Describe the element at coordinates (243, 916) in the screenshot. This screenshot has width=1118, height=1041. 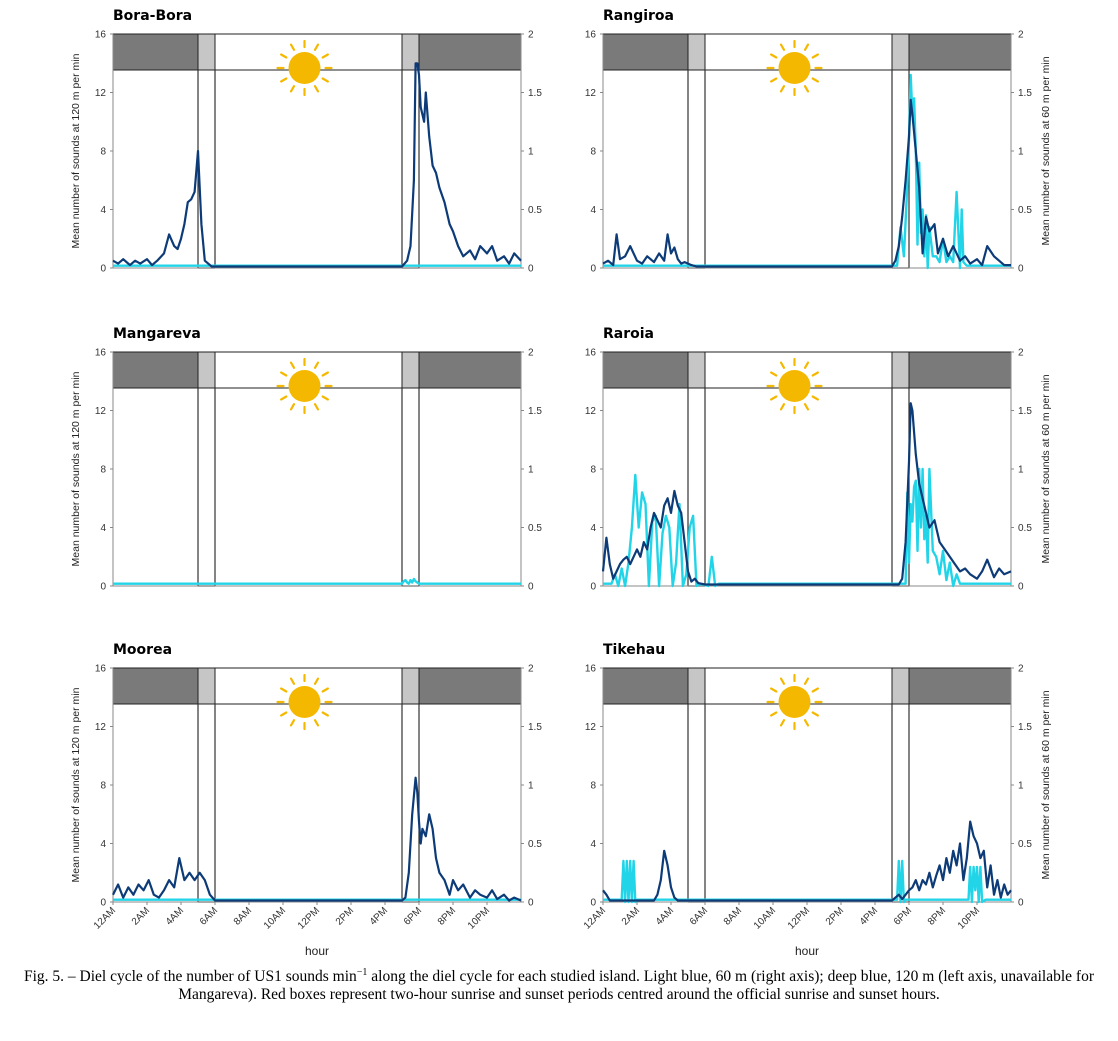
I see `x-tick-label: 8AM` at that location.